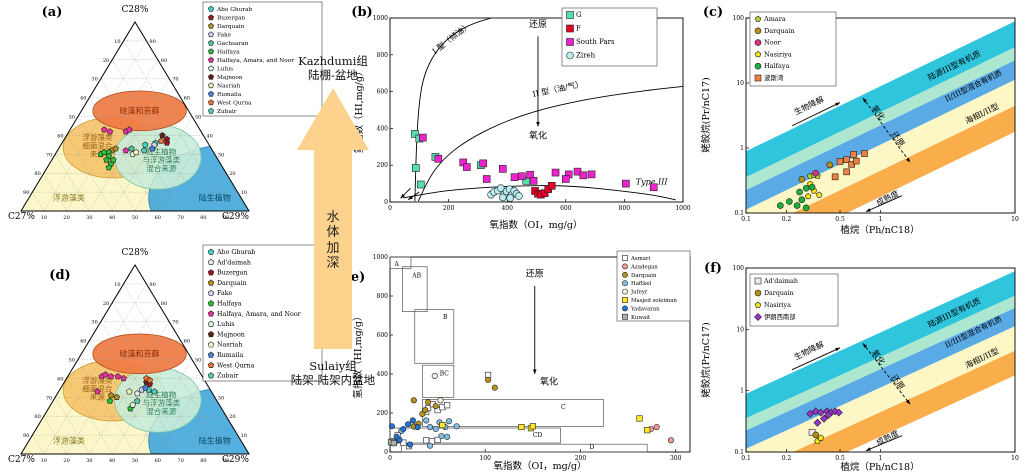  Describe the element at coordinates (773, 43) in the screenshot. I see `legend-item-label: Noor` at that location.